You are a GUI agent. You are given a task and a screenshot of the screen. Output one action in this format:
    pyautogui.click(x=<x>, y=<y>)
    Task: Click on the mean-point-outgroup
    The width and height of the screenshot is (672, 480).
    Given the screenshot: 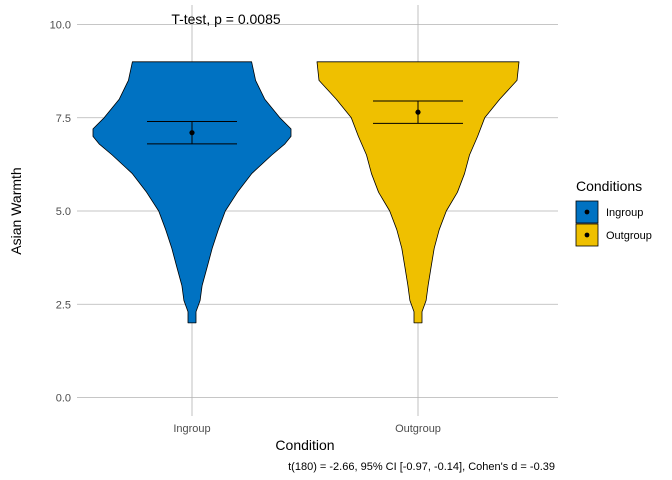 What is the action you would take?
    pyautogui.click(x=418, y=112)
    